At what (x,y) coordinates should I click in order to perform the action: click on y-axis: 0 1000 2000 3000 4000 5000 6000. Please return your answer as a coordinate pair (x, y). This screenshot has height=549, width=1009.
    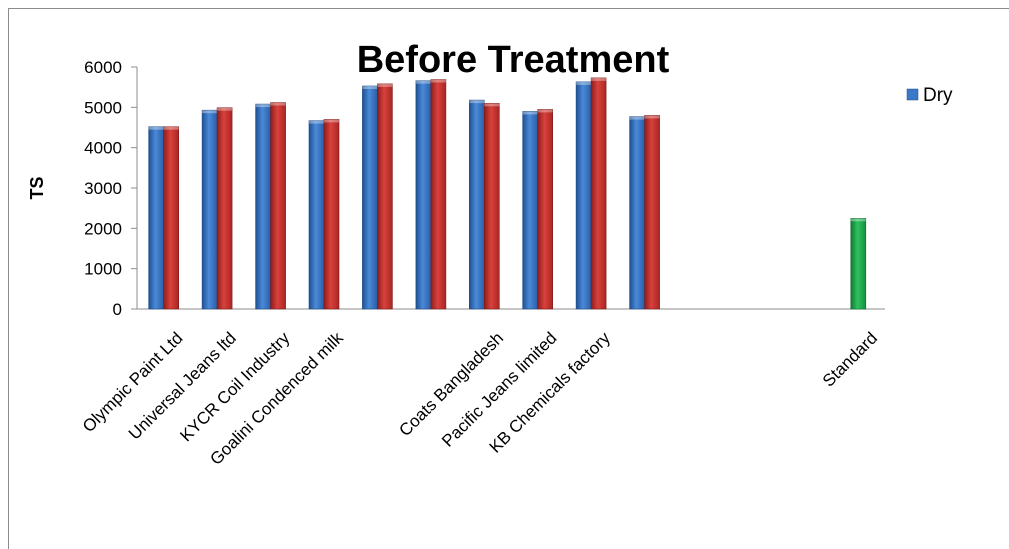
    Looking at the image, I should click on (111, 188).